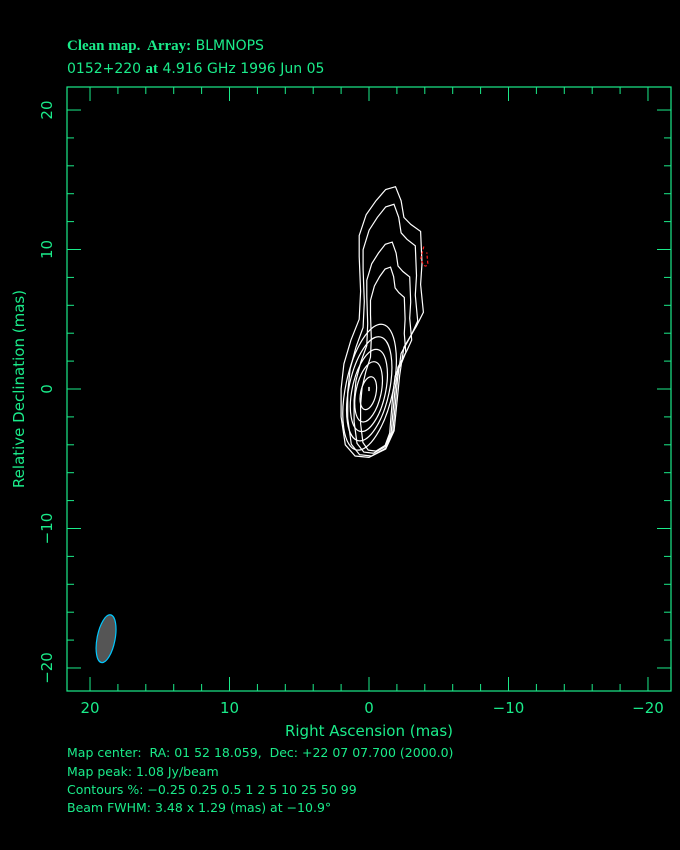  Describe the element at coordinates (229, 46) in the screenshot. I see `array-name: BLMNOPS` at that location.